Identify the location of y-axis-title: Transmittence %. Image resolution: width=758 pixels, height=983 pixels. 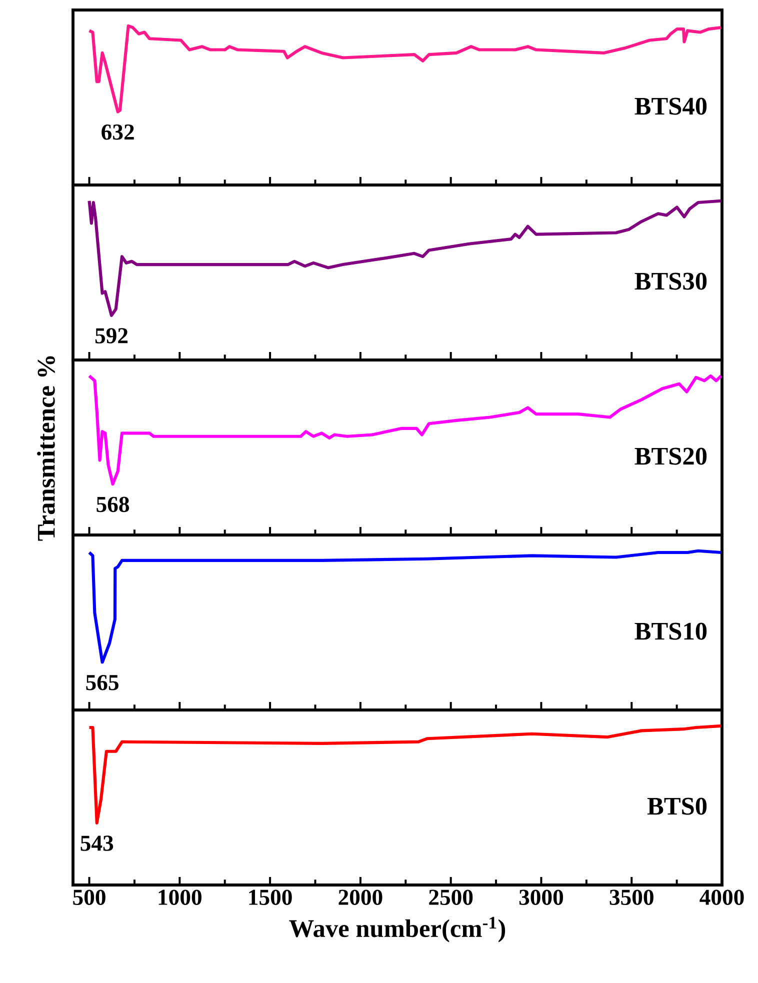
(46, 448).